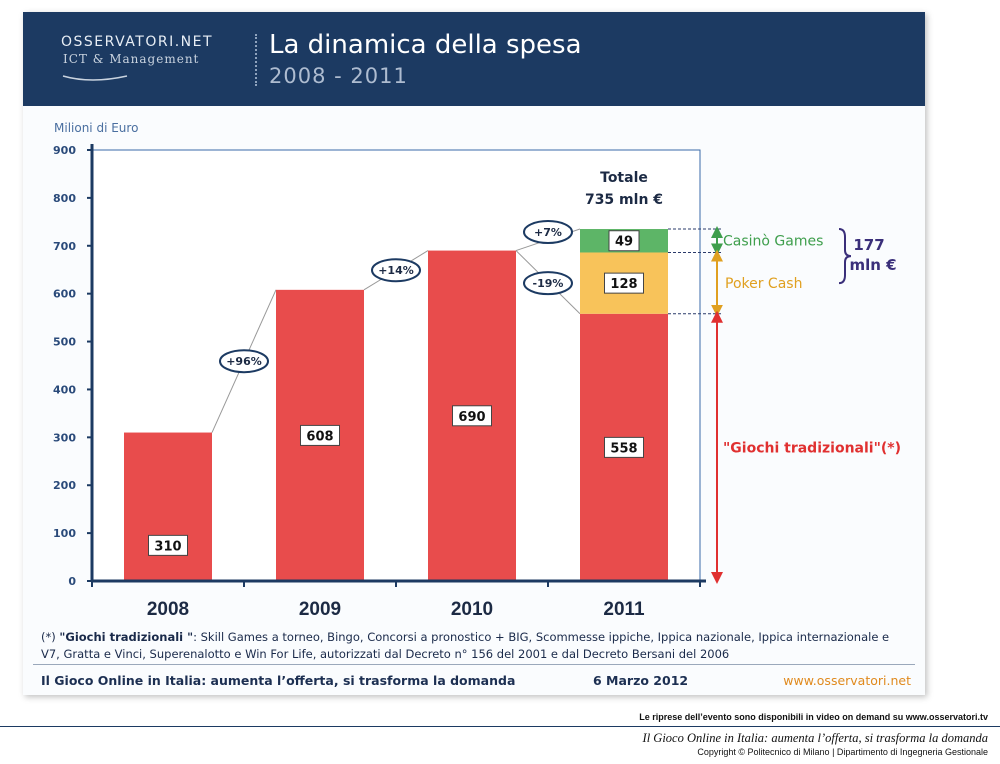  Describe the element at coordinates (64, 389) in the screenshot. I see `y-tick-label: 400` at that location.